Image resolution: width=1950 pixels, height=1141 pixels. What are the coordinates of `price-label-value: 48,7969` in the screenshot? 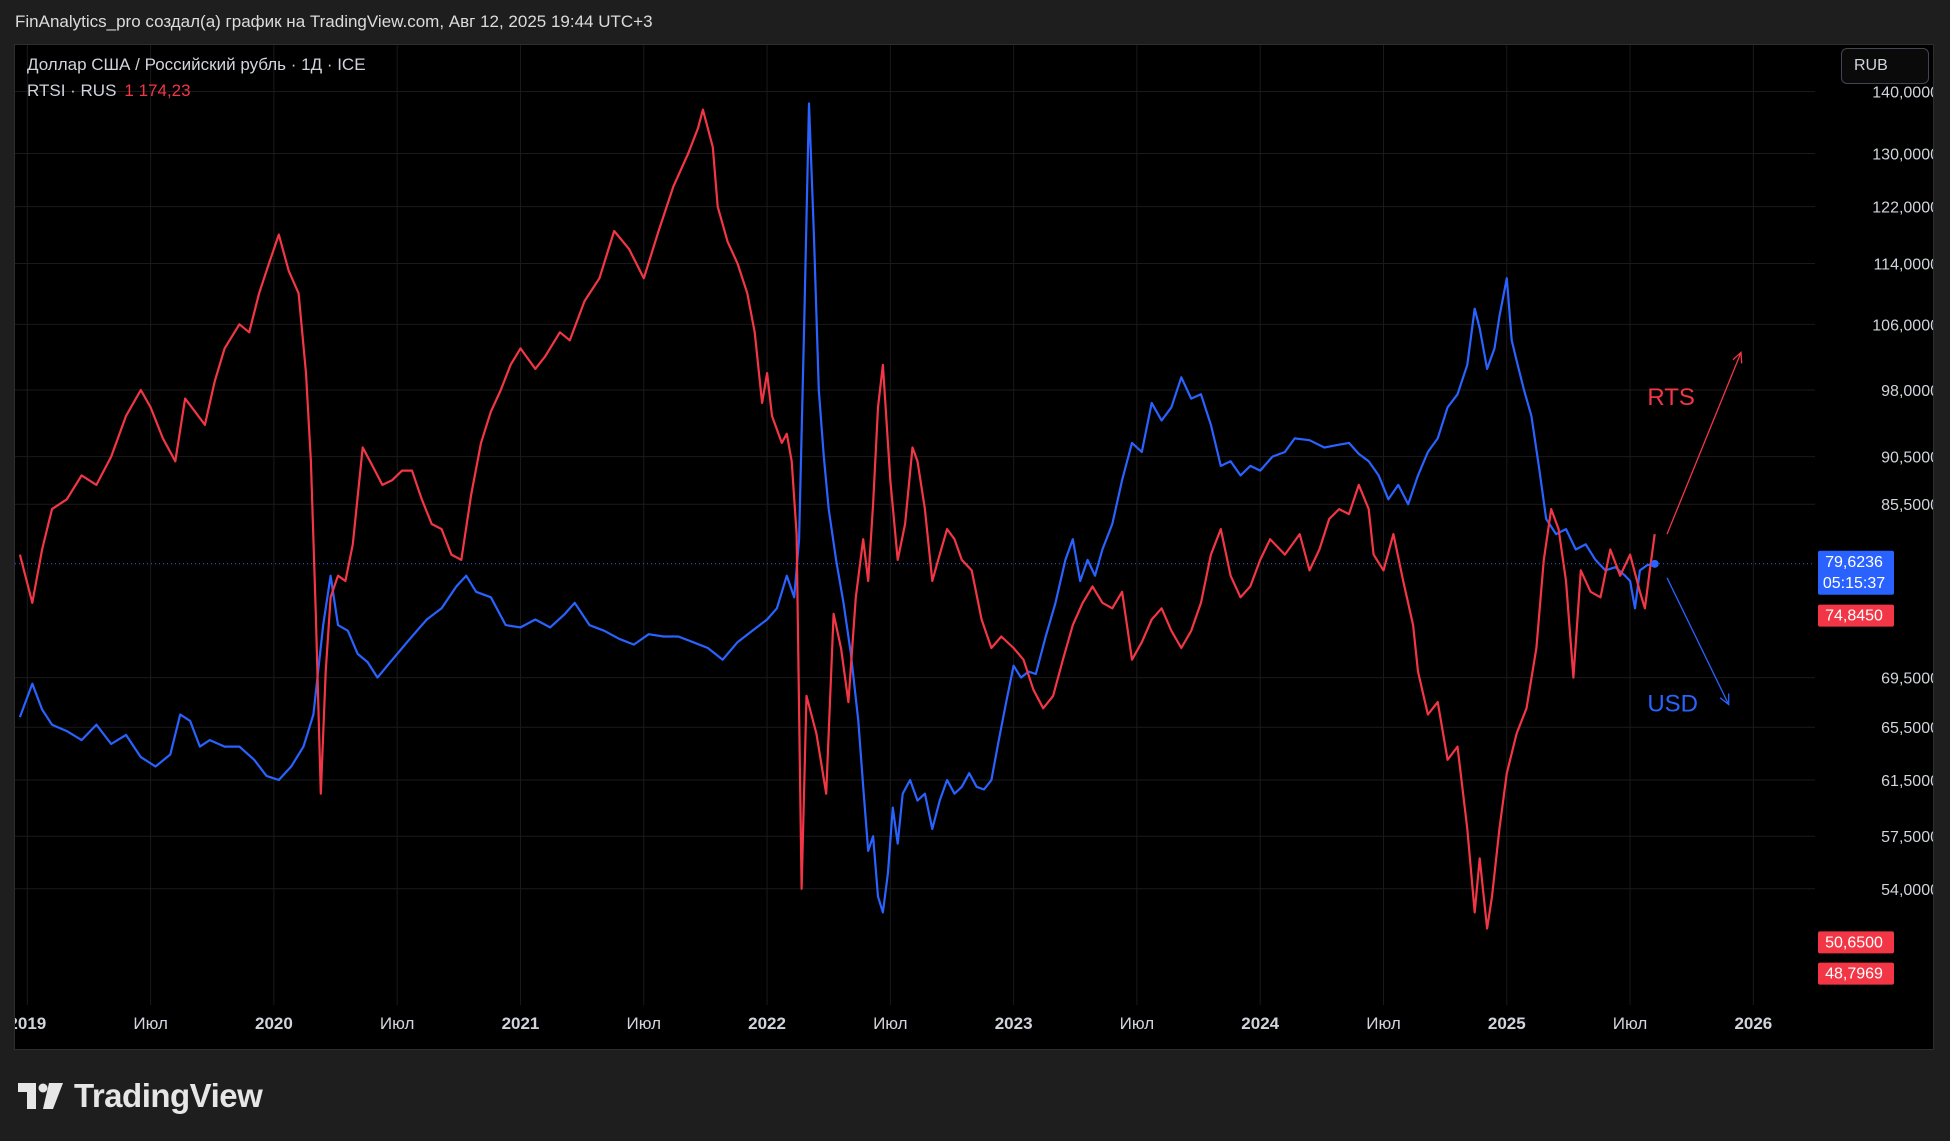 It's located at (1854, 974).